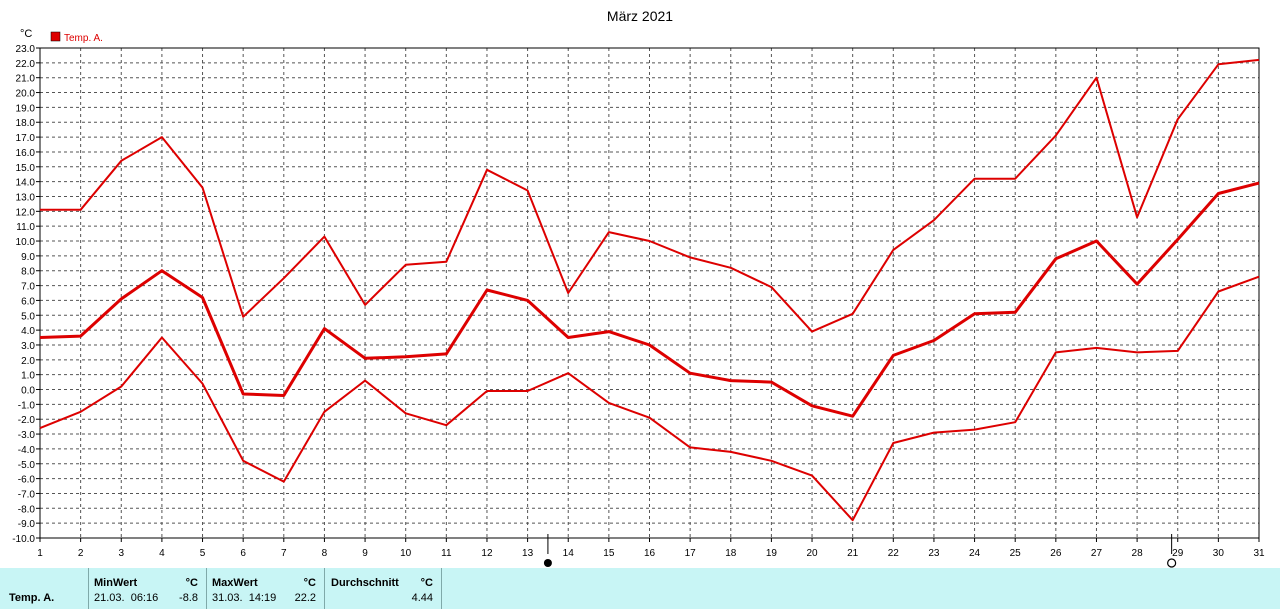 The height and width of the screenshot is (609, 1280). I want to click on y-tick-label: 18.0, so click(26, 123).